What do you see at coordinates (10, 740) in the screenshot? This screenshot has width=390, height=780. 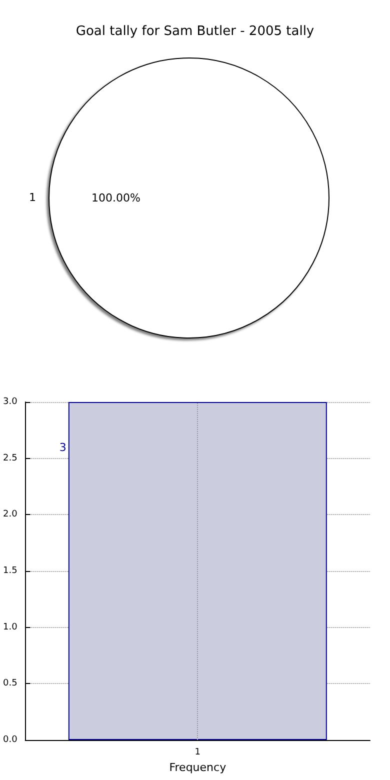 I see `y-tick-label: 0.0` at bounding box center [10, 740].